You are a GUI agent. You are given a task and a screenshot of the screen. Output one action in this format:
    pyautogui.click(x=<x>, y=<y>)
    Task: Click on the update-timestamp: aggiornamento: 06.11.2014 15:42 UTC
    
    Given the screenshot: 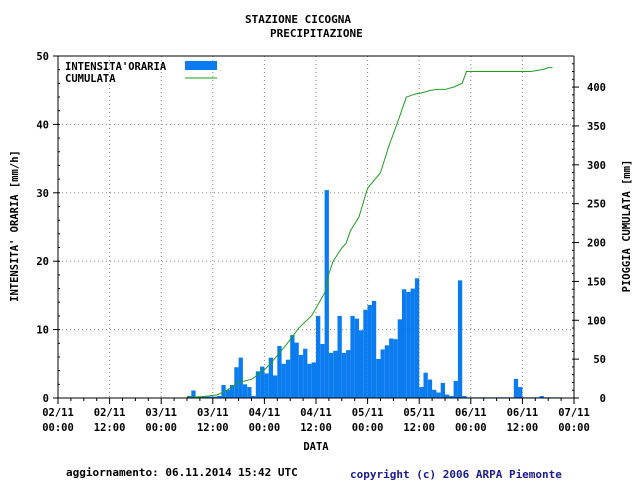 What is the action you would take?
    pyautogui.click(x=182, y=472)
    